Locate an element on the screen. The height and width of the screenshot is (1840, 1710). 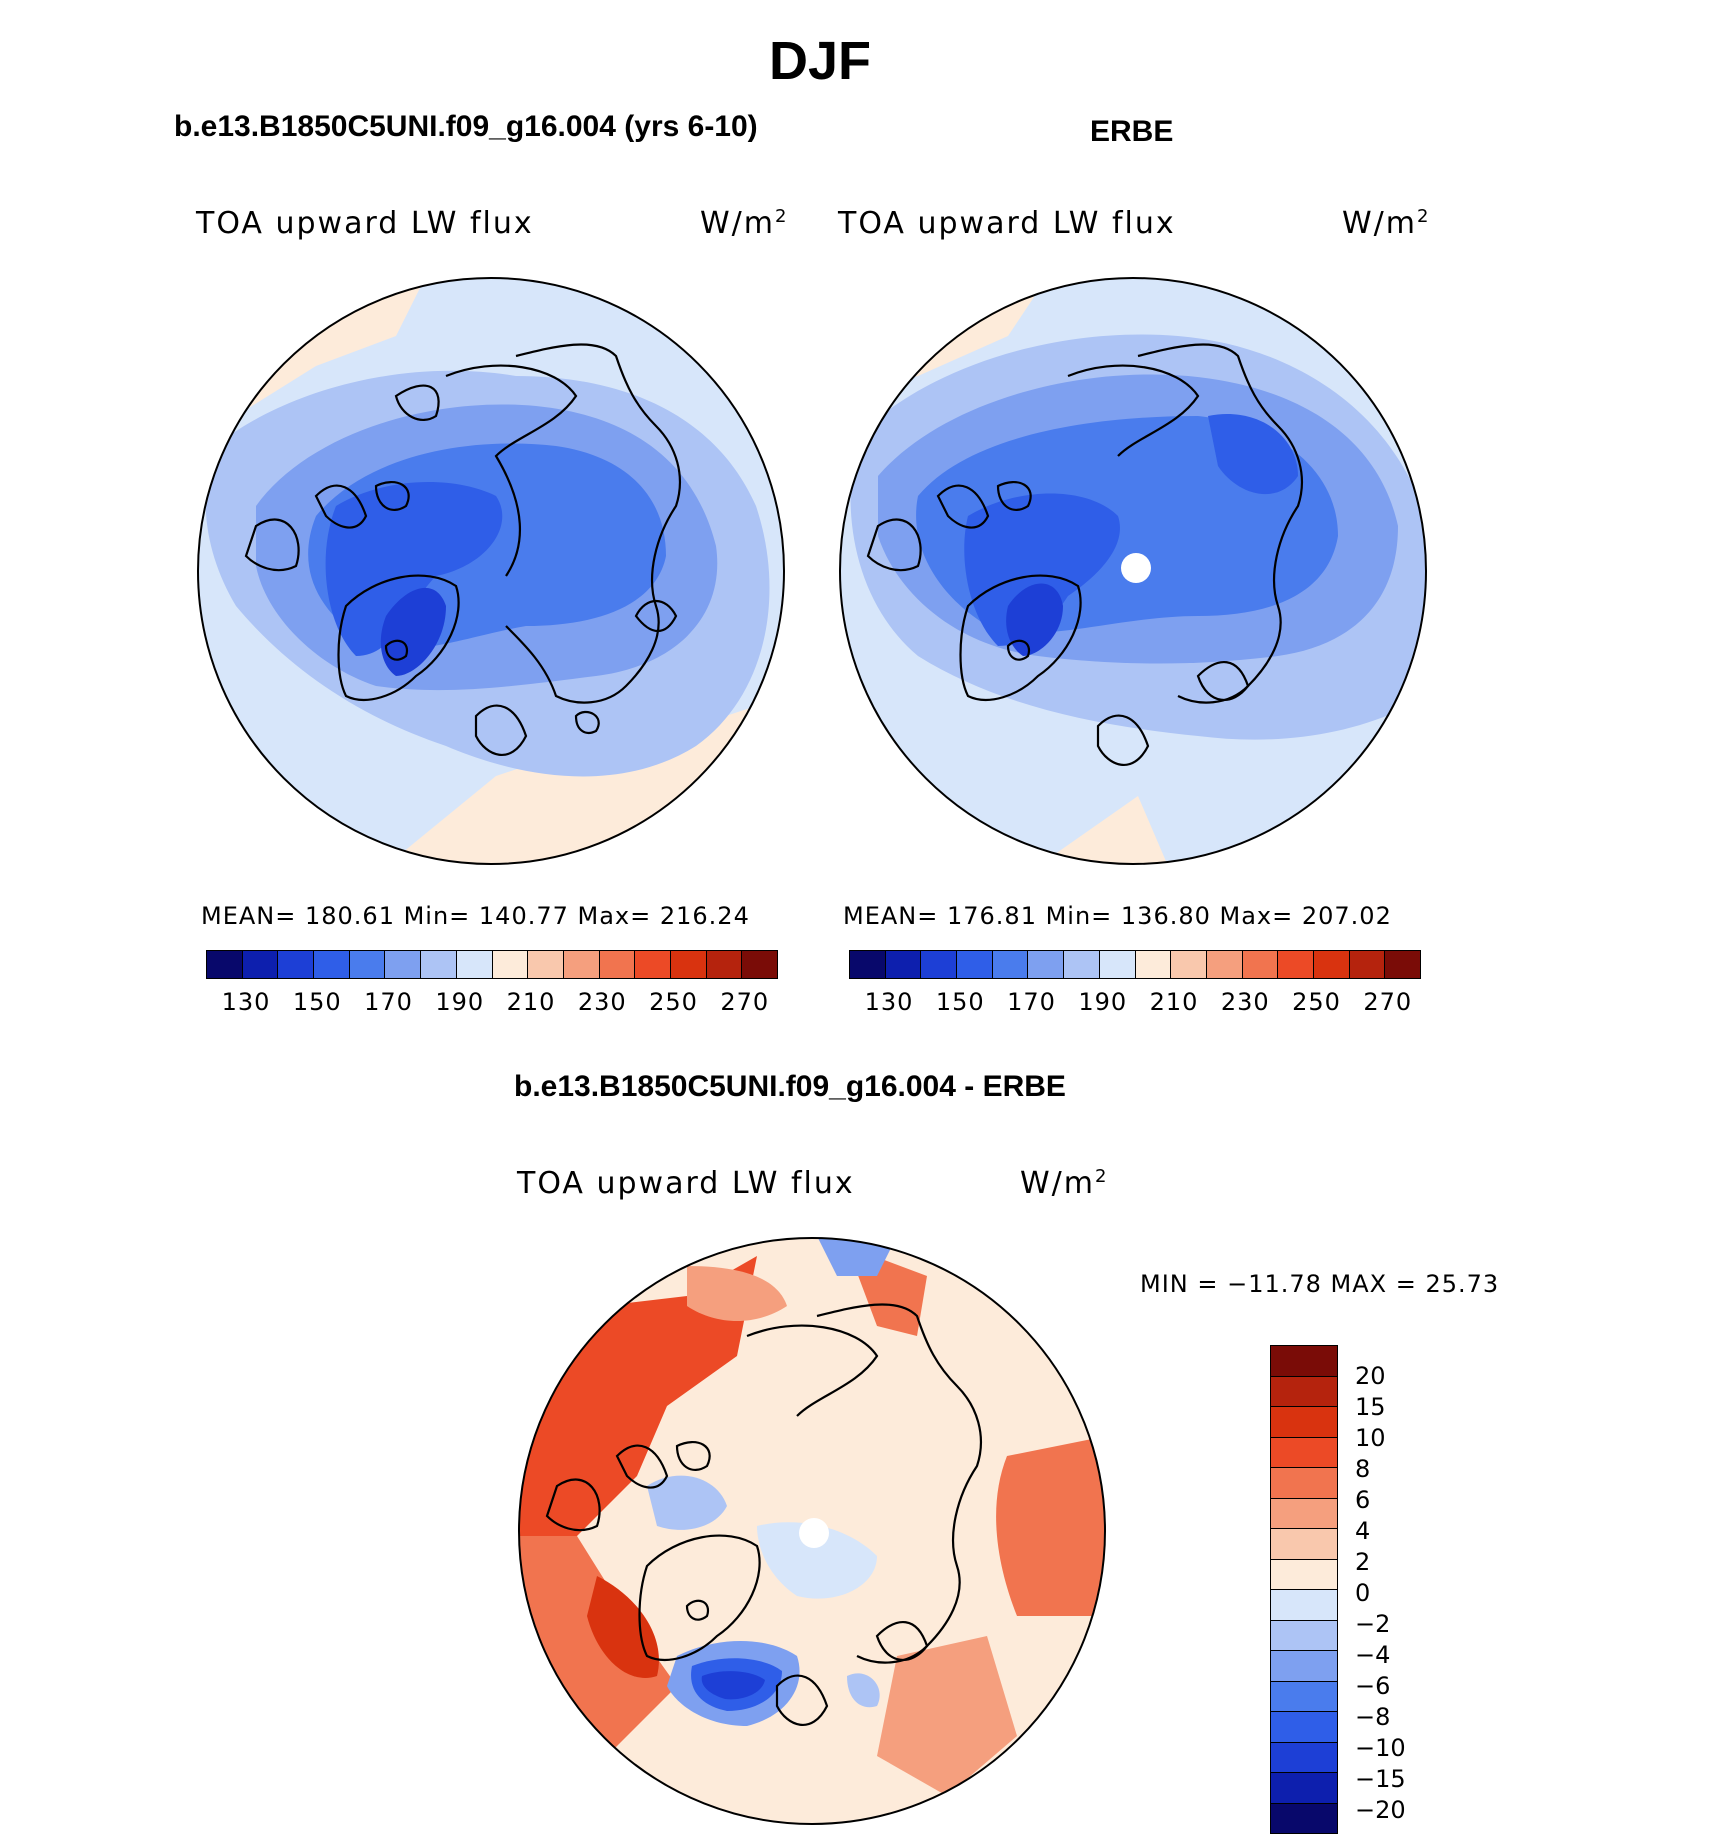
colorbar-tick-label: 0 is located at coordinates (1363, 1593).